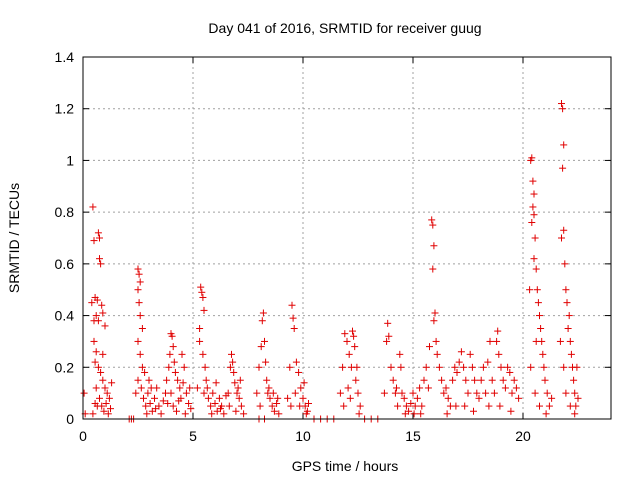  What do you see at coordinates (70, 419) in the screenshot?
I see `y-tick-label: 0` at bounding box center [70, 419].